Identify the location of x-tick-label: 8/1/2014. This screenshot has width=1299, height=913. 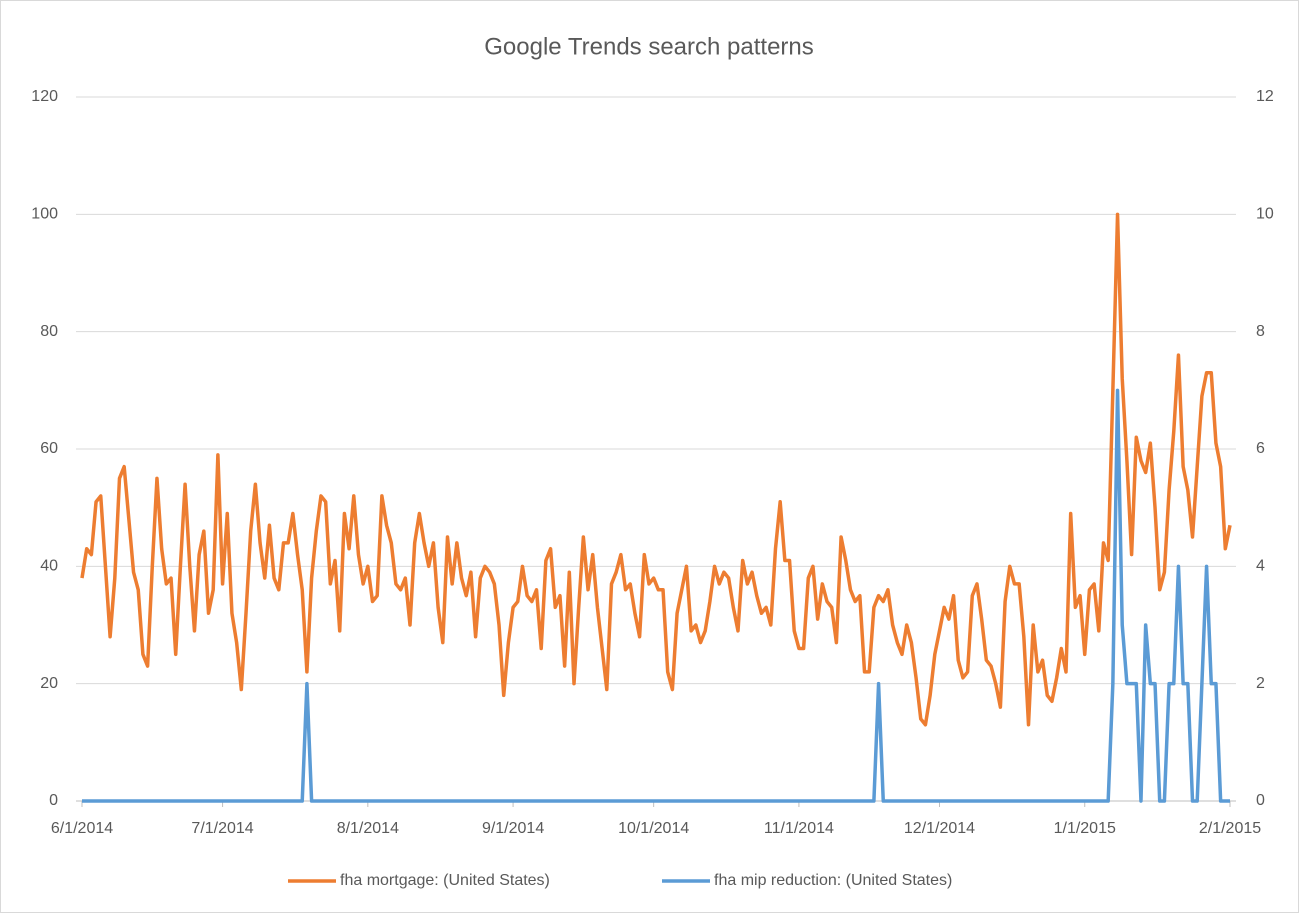
(368, 828).